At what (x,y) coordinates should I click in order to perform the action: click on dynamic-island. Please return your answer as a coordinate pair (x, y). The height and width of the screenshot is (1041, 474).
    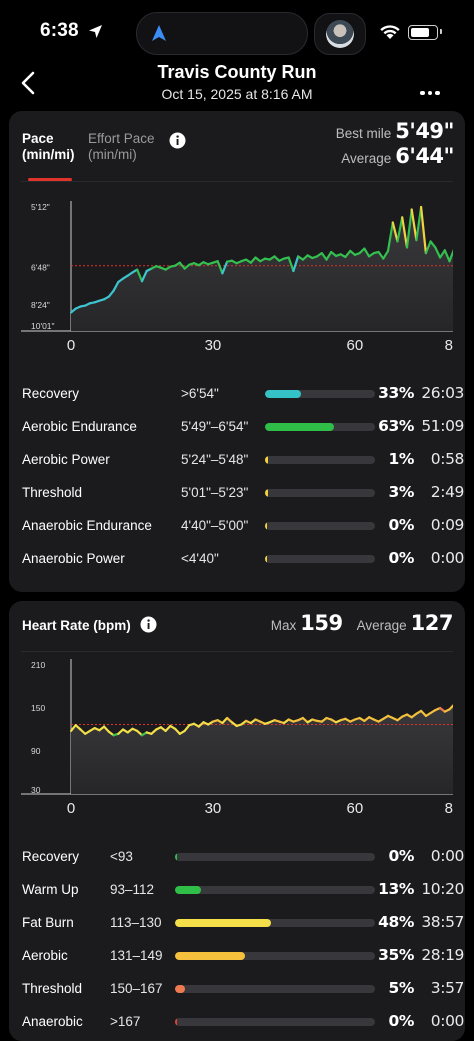
    Looking at the image, I should click on (222, 33).